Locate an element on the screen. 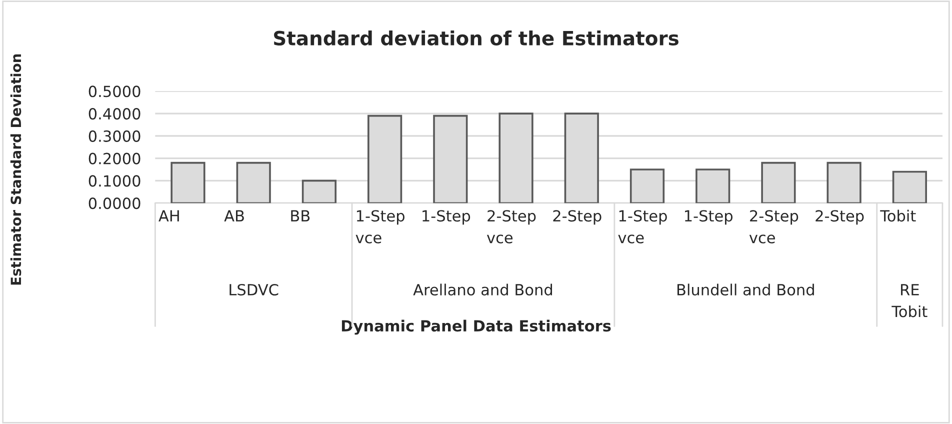 This screenshot has height=424, width=952. x-tick-label: AH is located at coordinates (168, 216).